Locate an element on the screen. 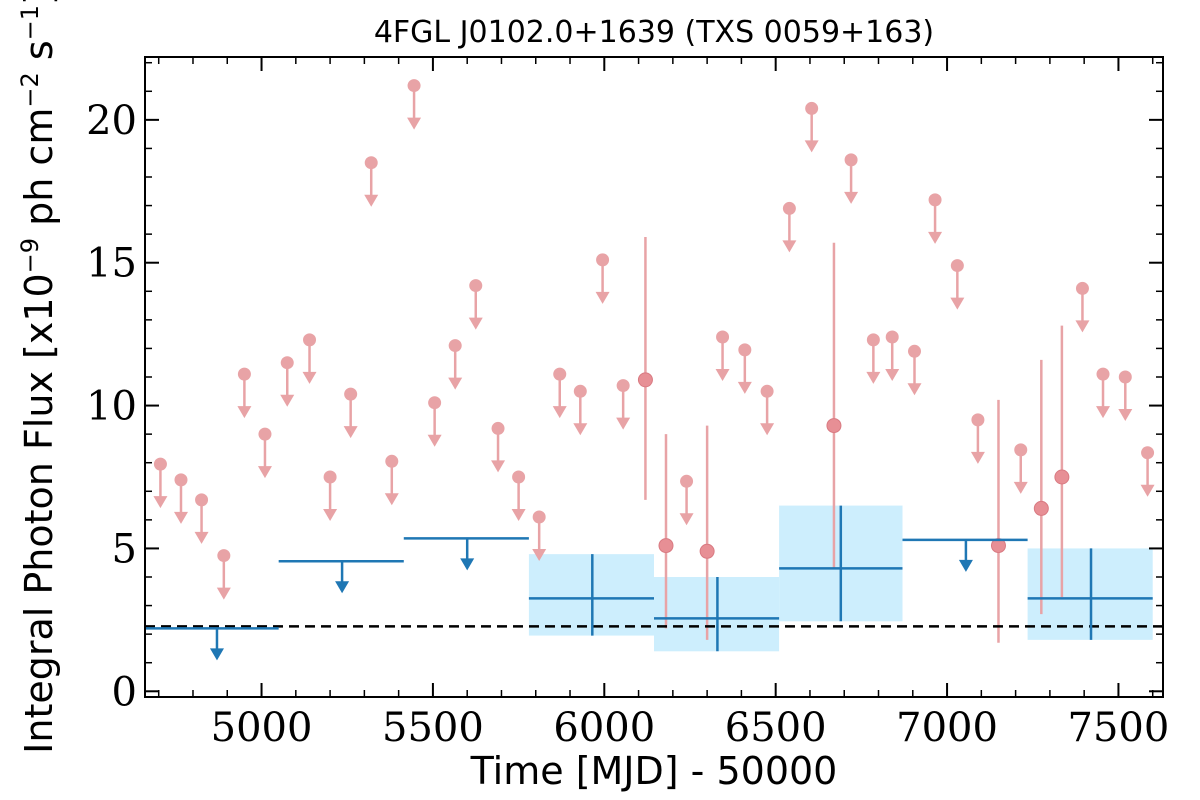 This screenshot has height=800, width=1200. y-axis-label-exp2: −2 is located at coordinates (30, 89).